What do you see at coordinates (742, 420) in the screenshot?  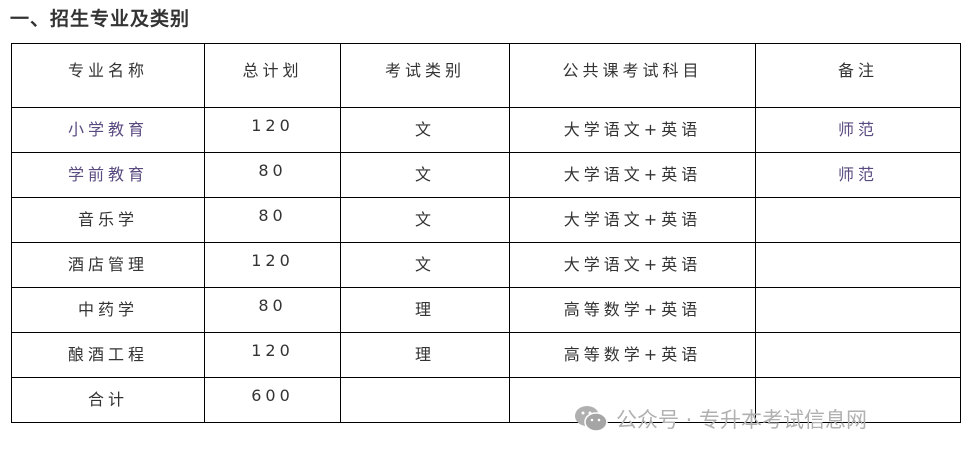 I see `watermark-text: 公众号 · 专升本考试信息网` at bounding box center [742, 420].